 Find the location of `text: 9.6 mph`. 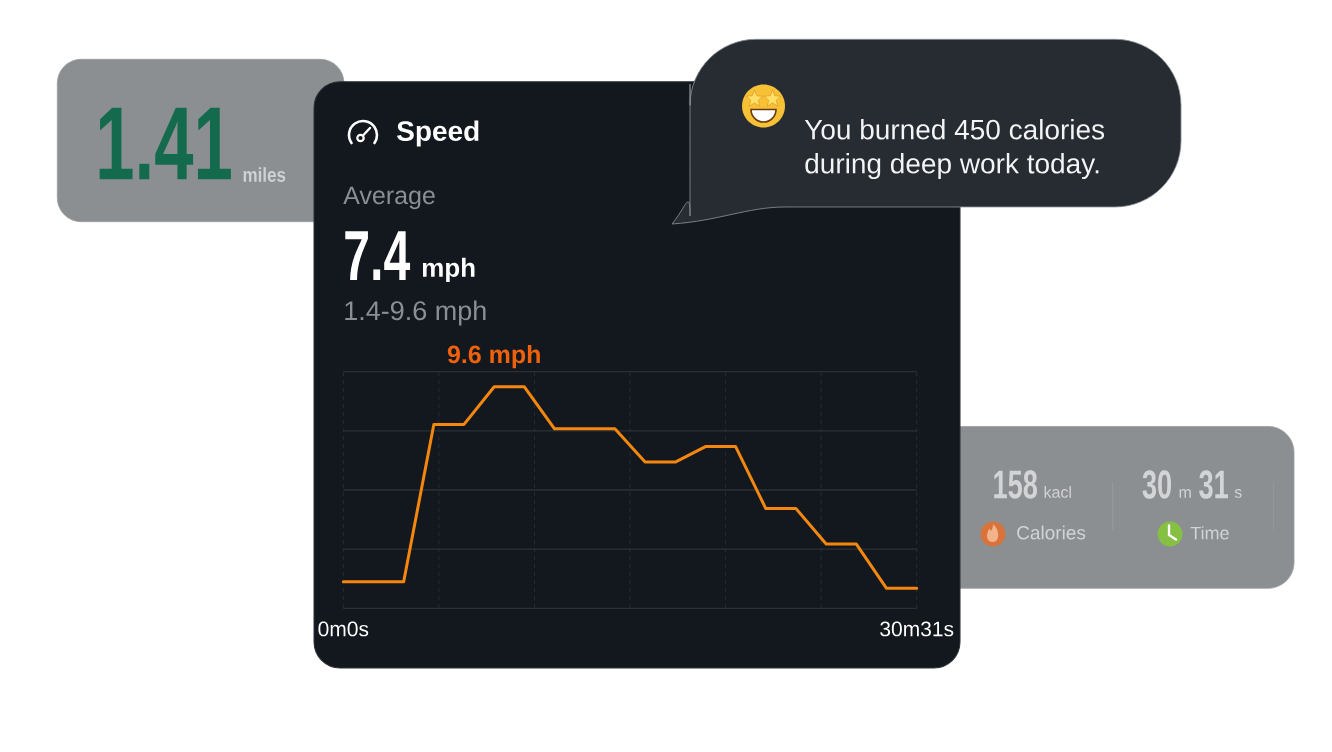

text: 9.6 mph is located at coordinates (493, 356).